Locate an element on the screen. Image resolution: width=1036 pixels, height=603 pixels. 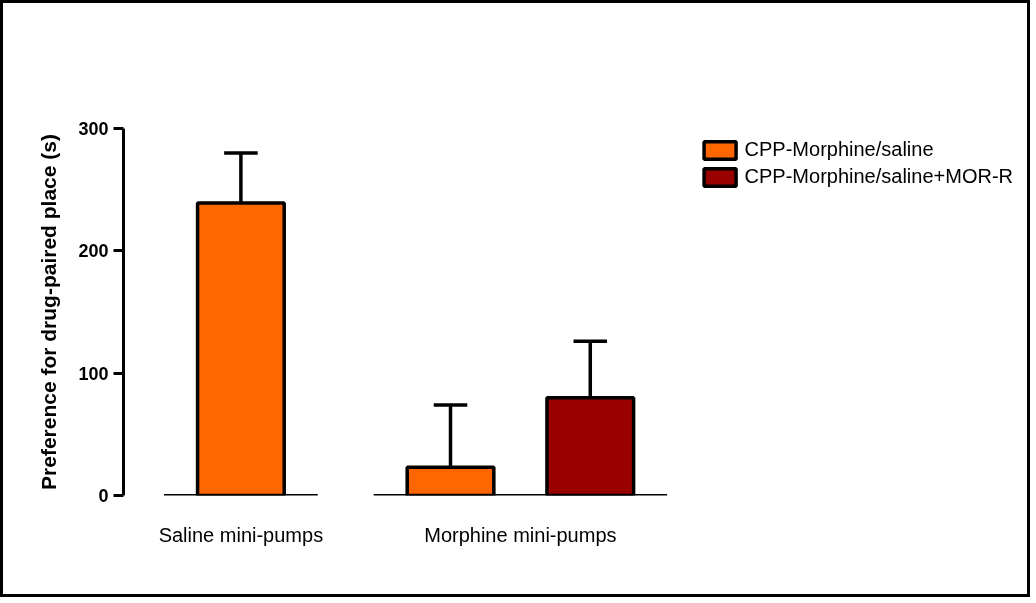
y-tick-label: 0 is located at coordinates (103, 496).